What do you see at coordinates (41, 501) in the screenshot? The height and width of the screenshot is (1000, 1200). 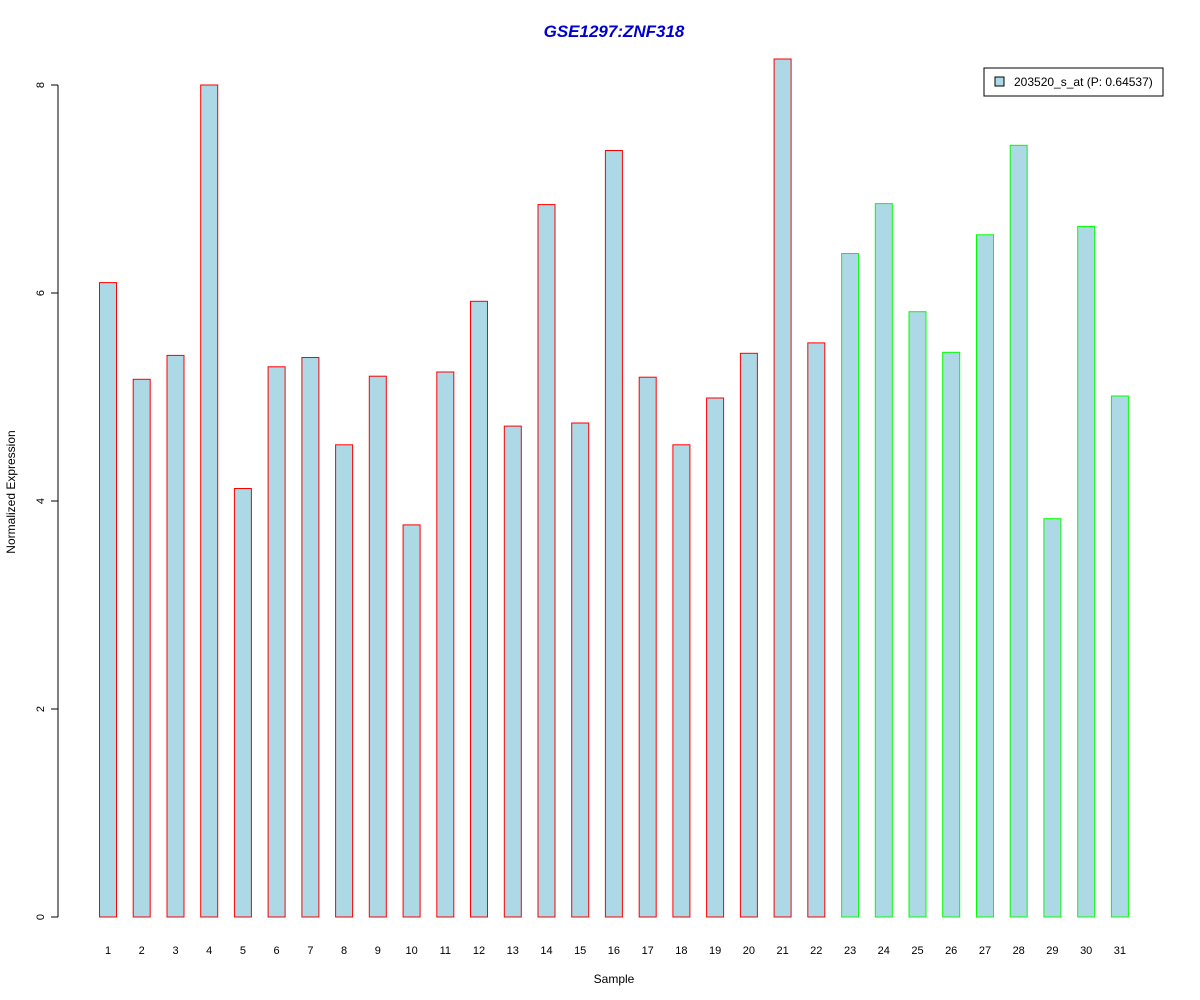 I see `y-tick-label: 4` at bounding box center [41, 501].